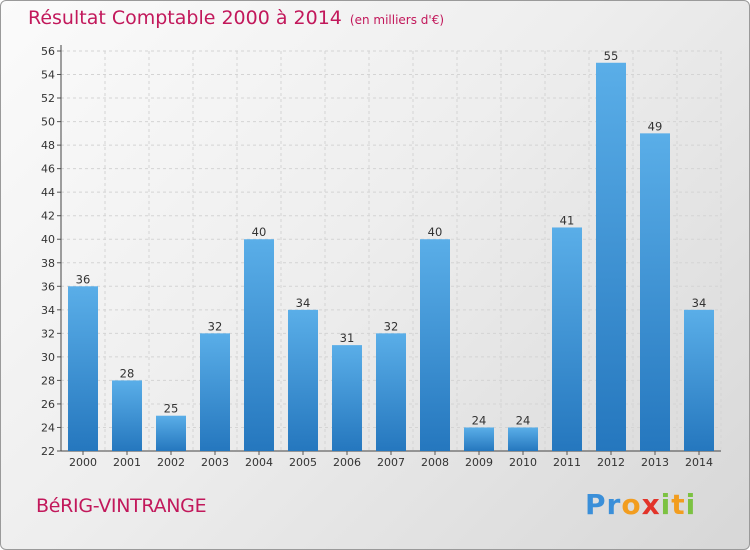 The width and height of the screenshot is (750, 550). Describe the element at coordinates (611, 56) in the screenshot. I see `data-label: 55` at that location.